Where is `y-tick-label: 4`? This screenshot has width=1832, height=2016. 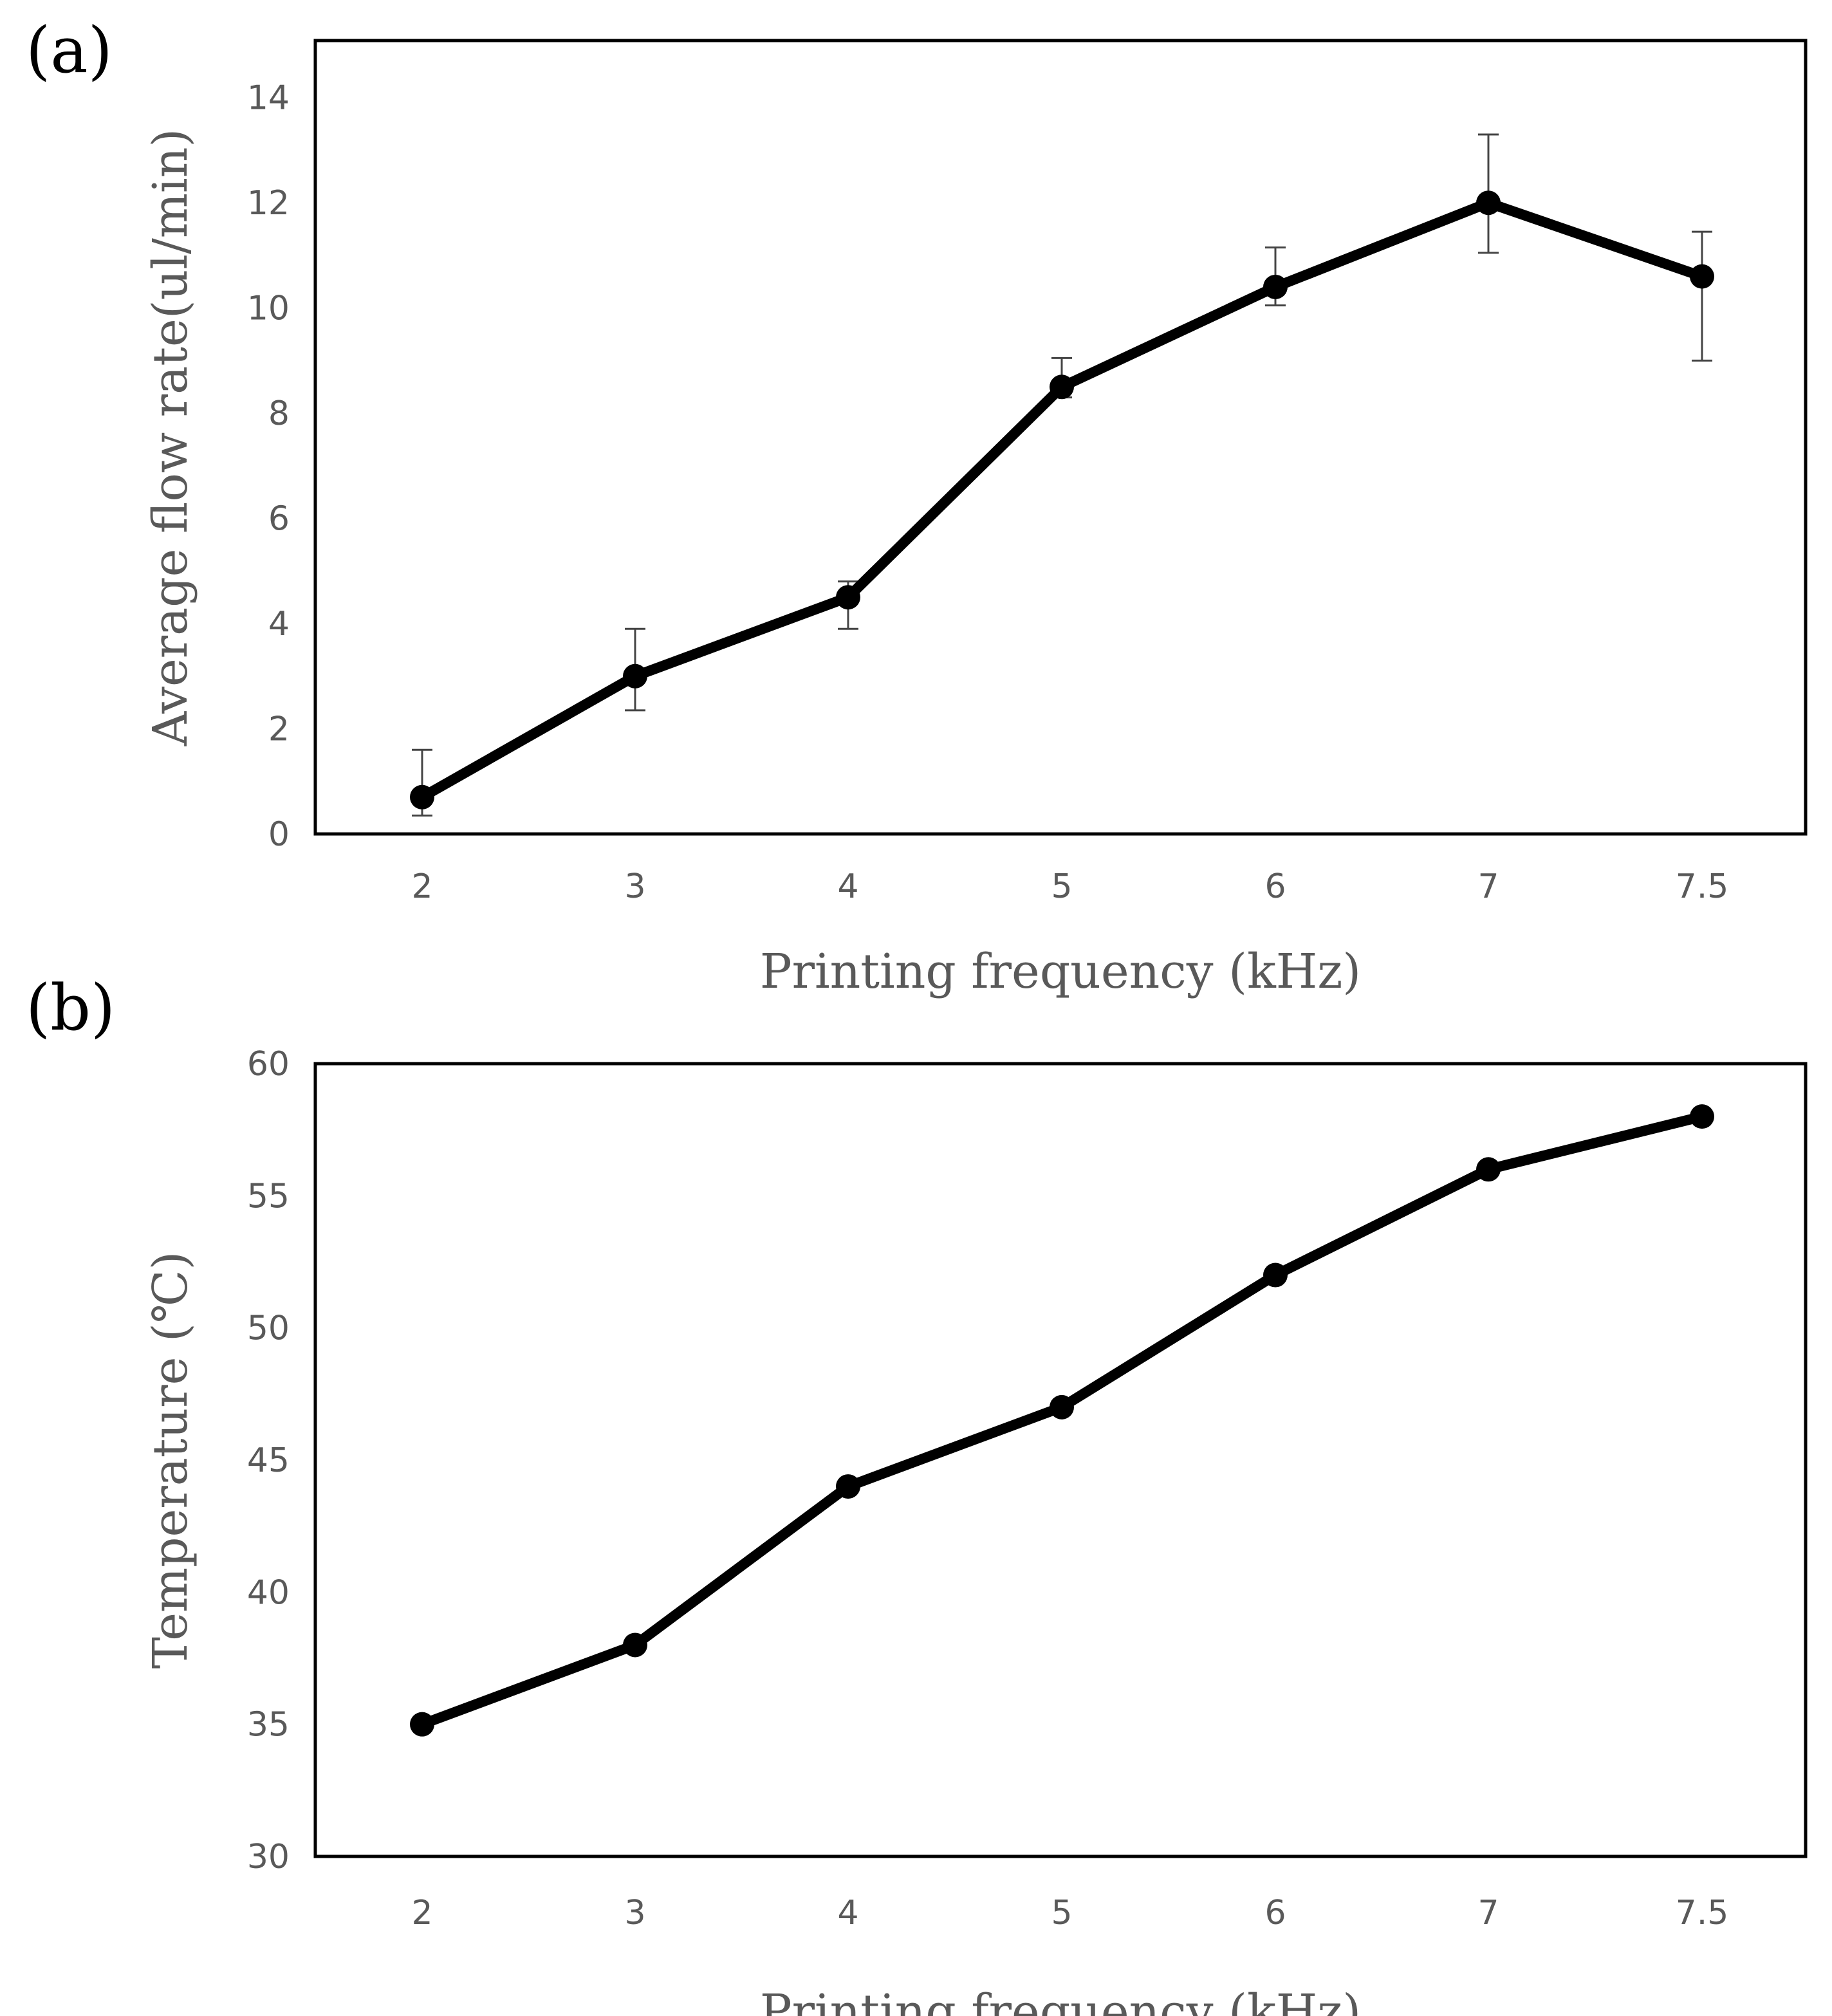
y-tick-label: 4 is located at coordinates (279, 624).